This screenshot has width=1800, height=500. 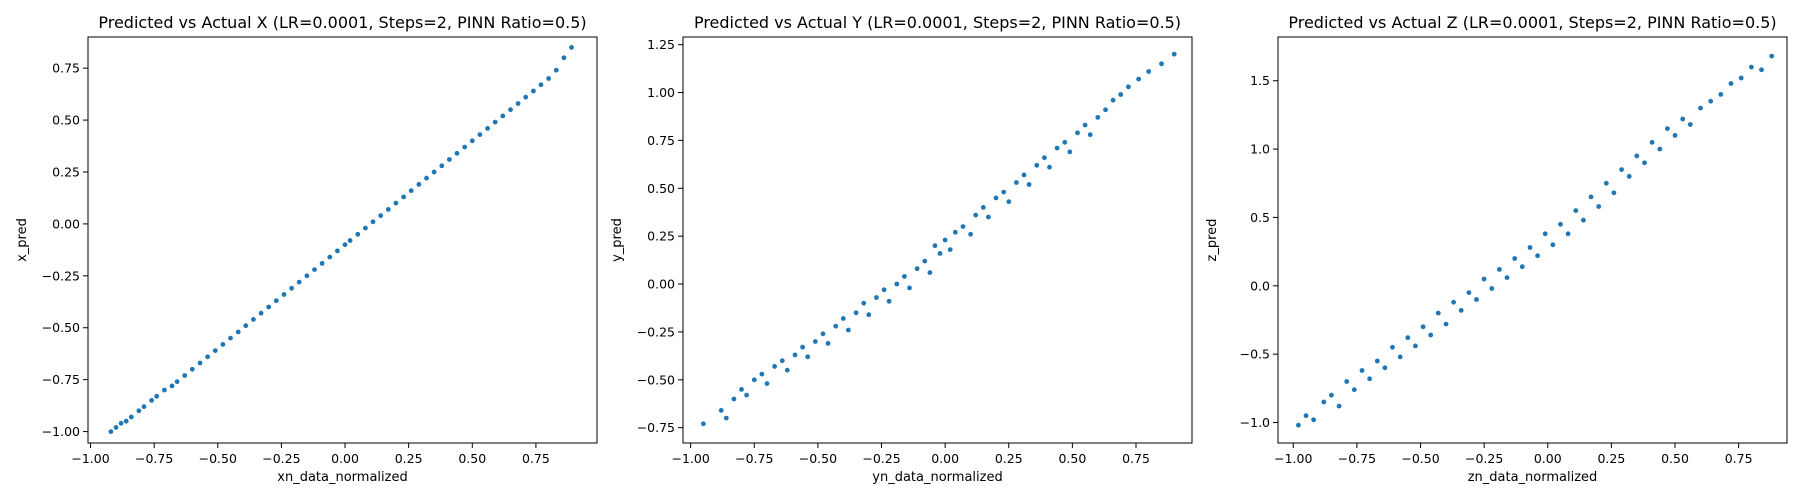 What do you see at coordinates (66, 223) in the screenshot?
I see `y-tick-label: 0.00` at bounding box center [66, 223].